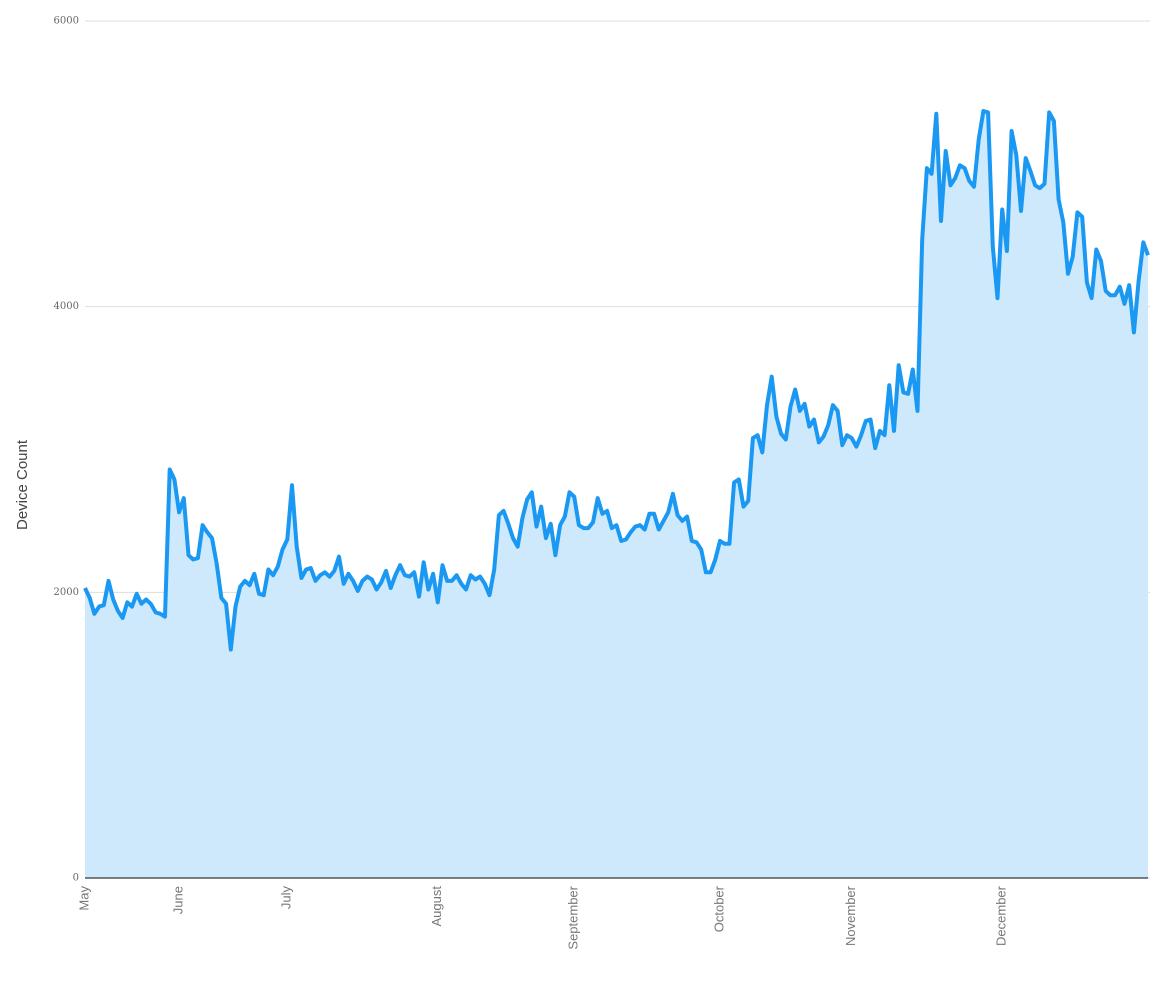 The width and height of the screenshot is (1170, 999). I want to click on x-tick-label: August, so click(436, 906).